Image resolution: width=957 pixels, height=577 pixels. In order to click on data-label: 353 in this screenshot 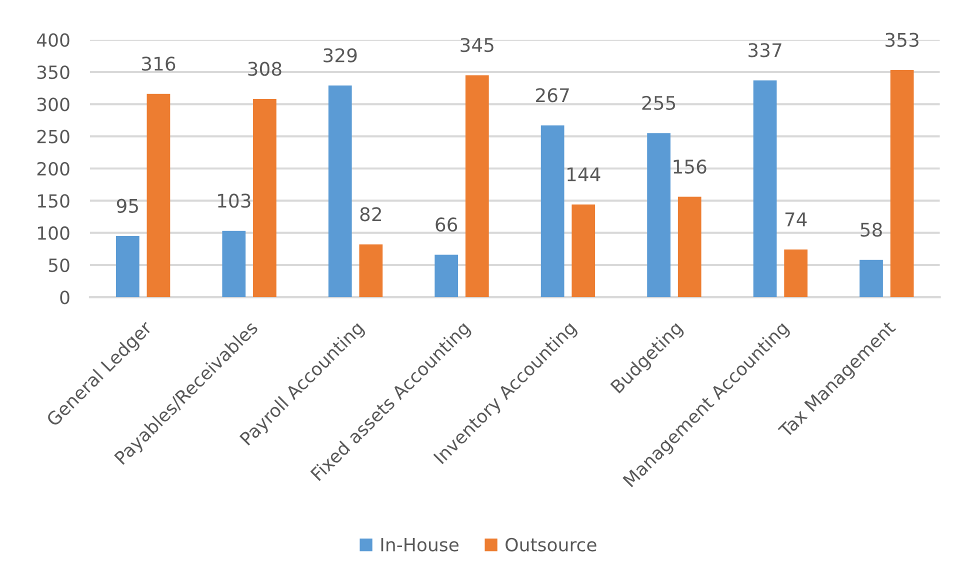, I will do `click(902, 39)`.